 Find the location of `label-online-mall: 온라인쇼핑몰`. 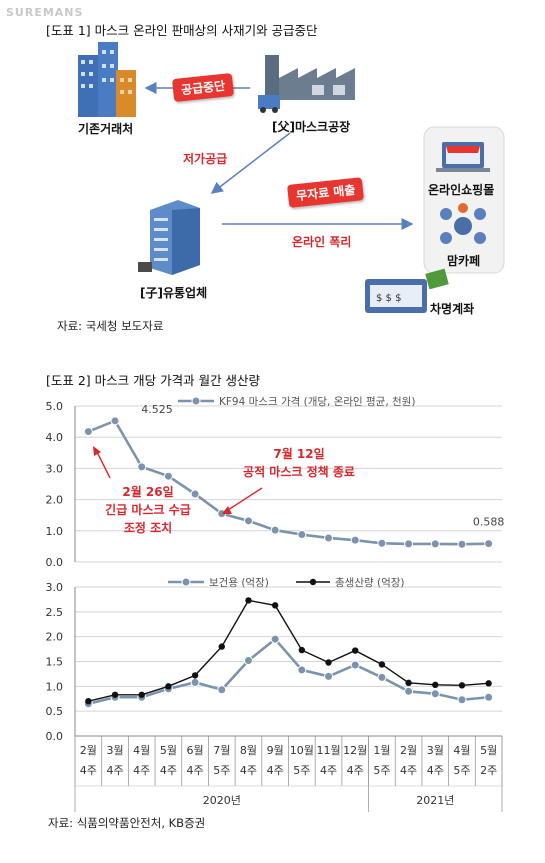

label-online-mall: 온라인쇼핑몰 is located at coordinates (461, 190).